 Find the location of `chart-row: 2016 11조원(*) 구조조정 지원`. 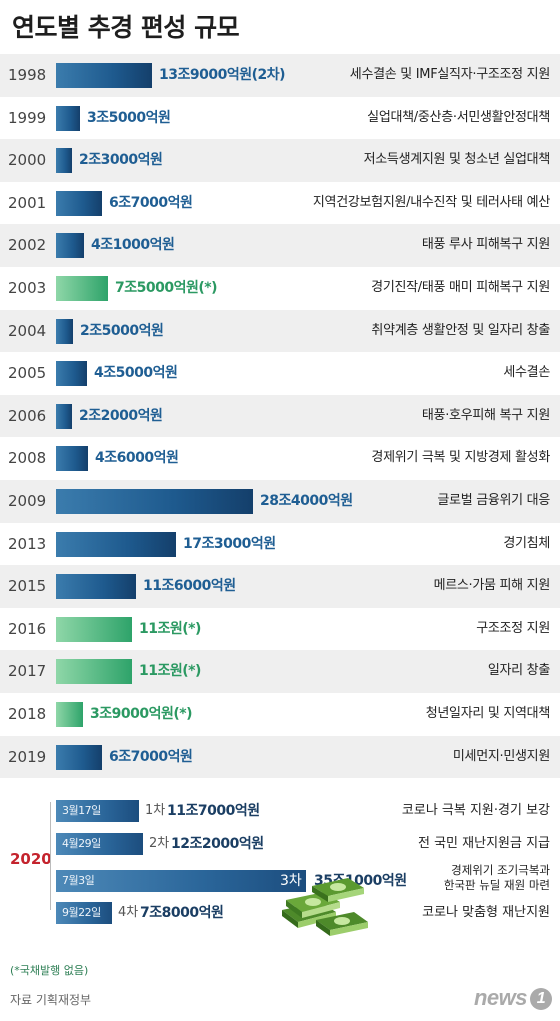

chart-row: 2016 11조원(*) 구조조정 지원 is located at coordinates (280, 629).